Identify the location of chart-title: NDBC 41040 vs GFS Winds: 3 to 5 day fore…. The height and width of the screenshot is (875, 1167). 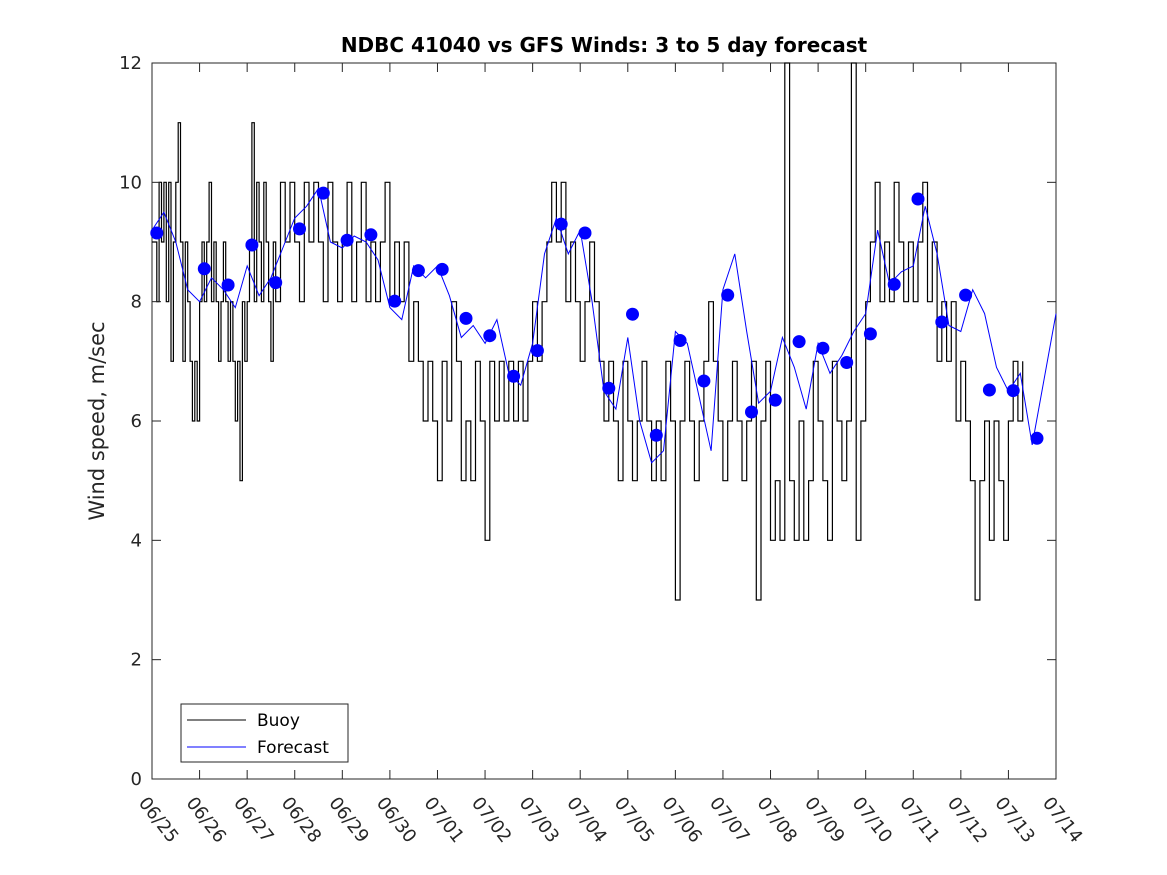
(604, 45).